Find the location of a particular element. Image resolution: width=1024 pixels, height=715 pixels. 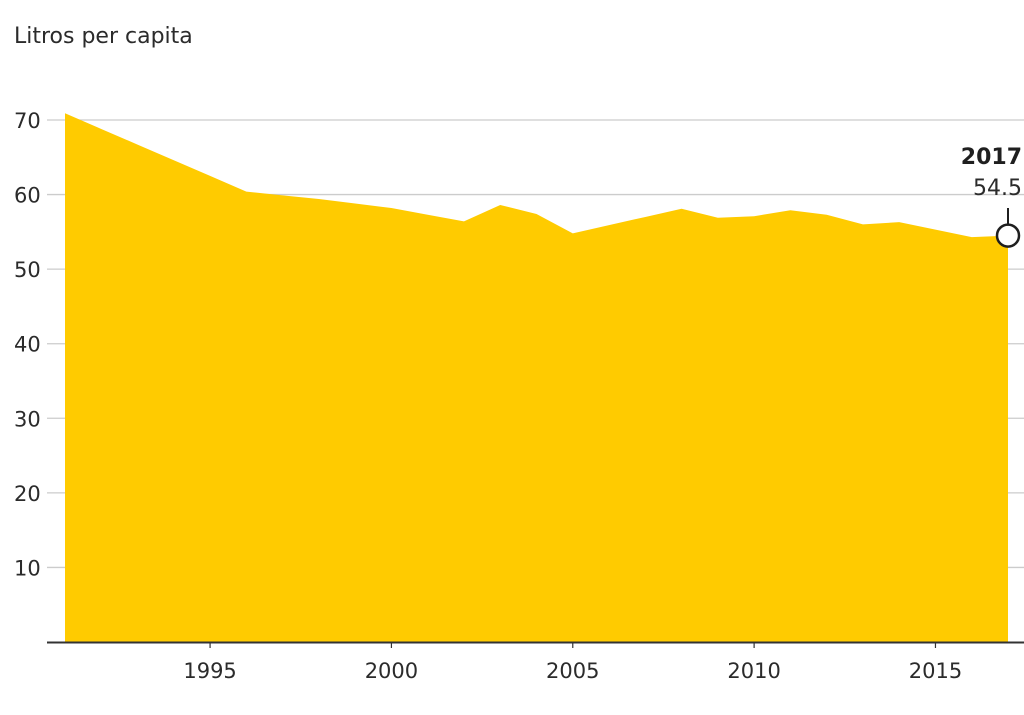

annotation-year: 2017 is located at coordinates (991, 157).